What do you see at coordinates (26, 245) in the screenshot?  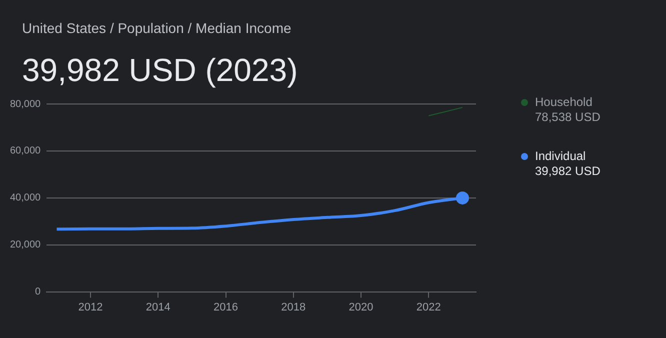 I see `y-tick-label: 20,000` at bounding box center [26, 245].